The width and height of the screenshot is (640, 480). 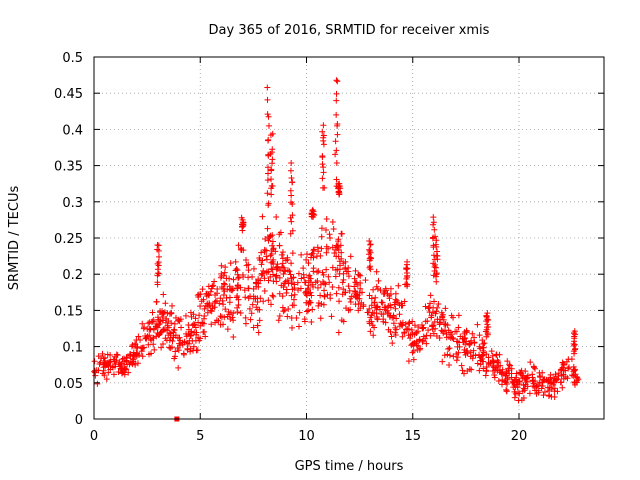 What do you see at coordinates (79, 420) in the screenshot?
I see `y-tick-label: 0` at bounding box center [79, 420].